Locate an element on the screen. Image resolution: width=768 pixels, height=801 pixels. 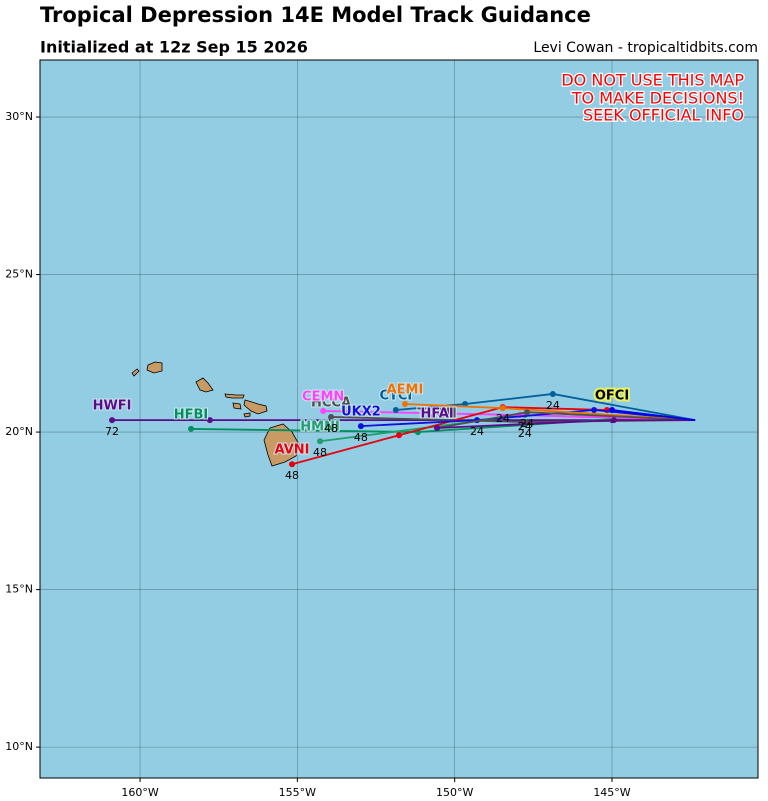
x-tick-label: 145°W is located at coordinates (611, 792).